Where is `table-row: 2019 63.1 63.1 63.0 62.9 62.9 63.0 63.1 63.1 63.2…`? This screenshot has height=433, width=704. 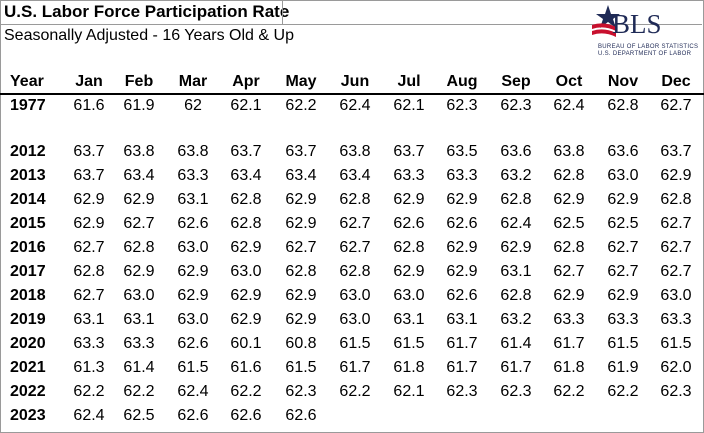 table-row: 2019 63.1 63.1 63.0 62.9 62.9 63.0 63.1 63.1 63.2… is located at coordinates (352, 320).